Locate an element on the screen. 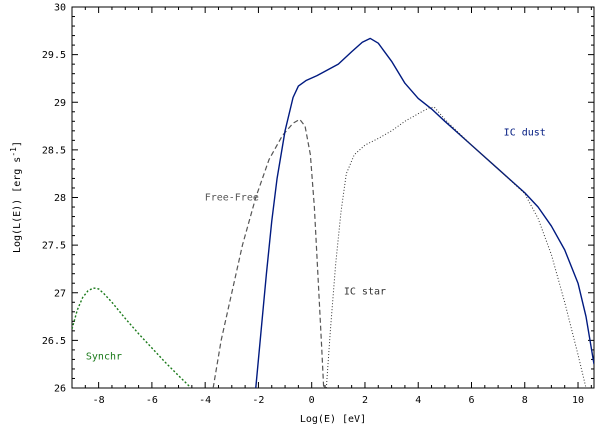 The width and height of the screenshot is (595, 428). x-tick-label: 6 is located at coordinates (471, 400).